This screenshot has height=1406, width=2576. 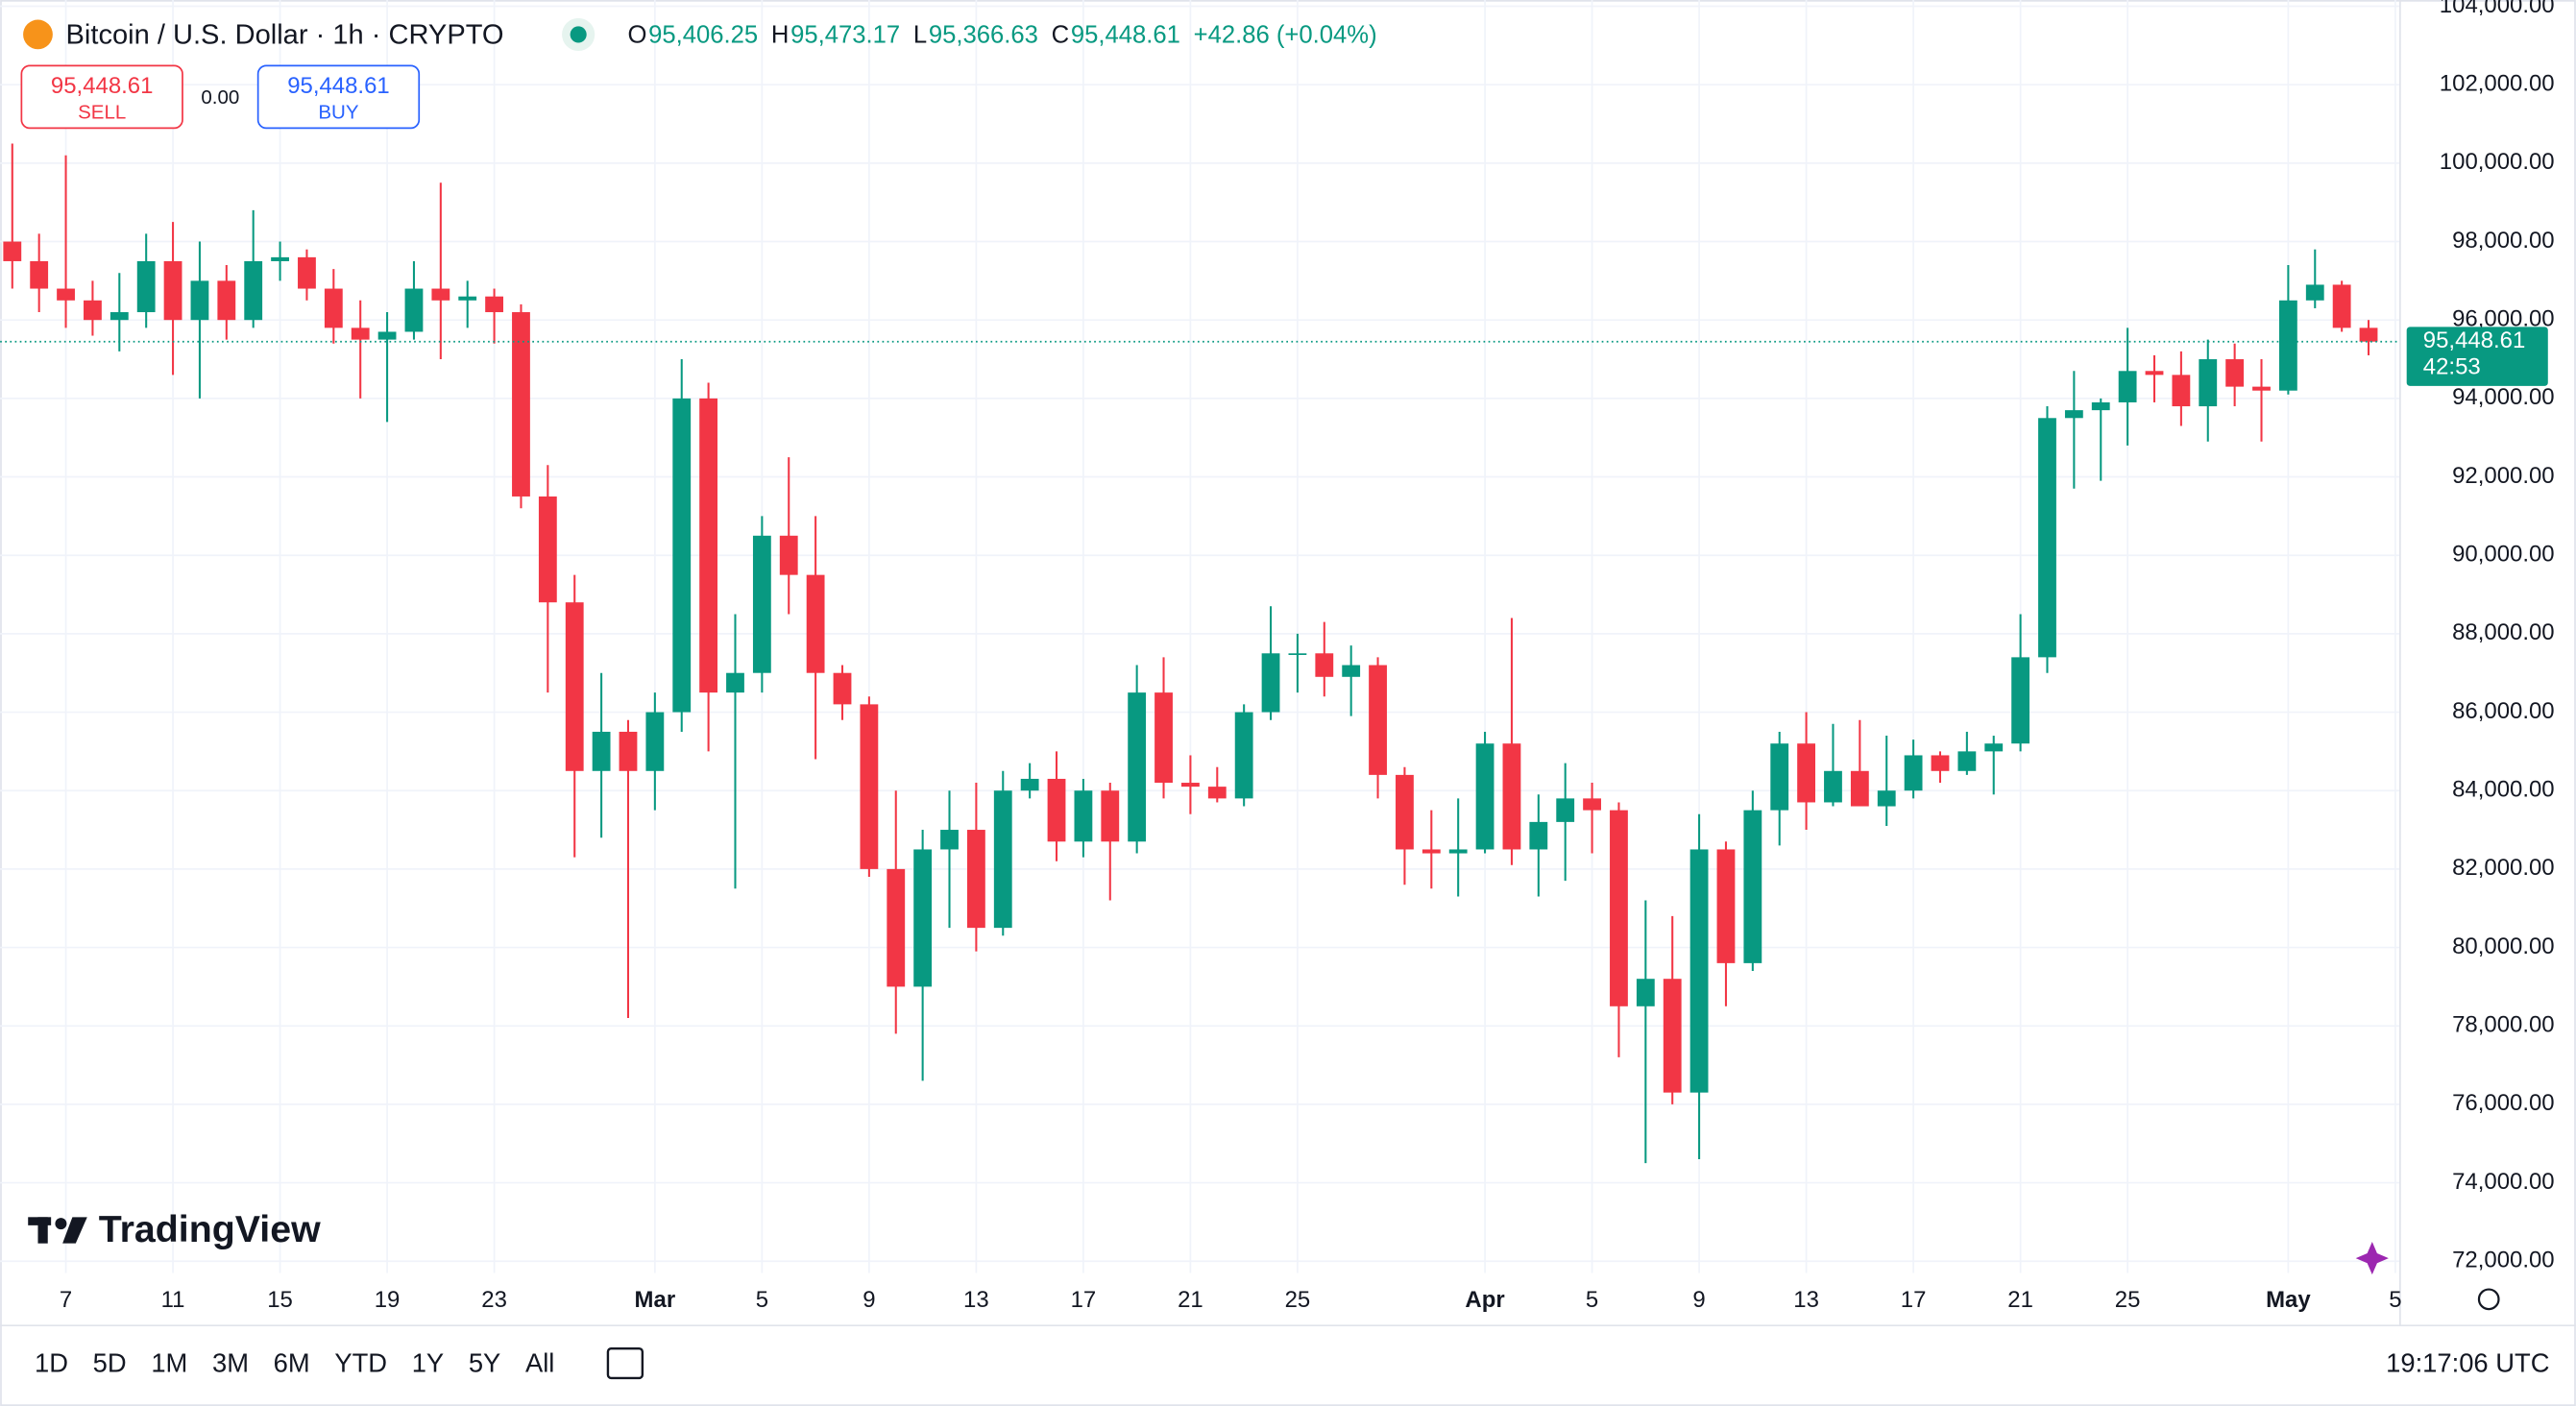 I want to click on x-tick-label: 19, so click(x=388, y=1300).